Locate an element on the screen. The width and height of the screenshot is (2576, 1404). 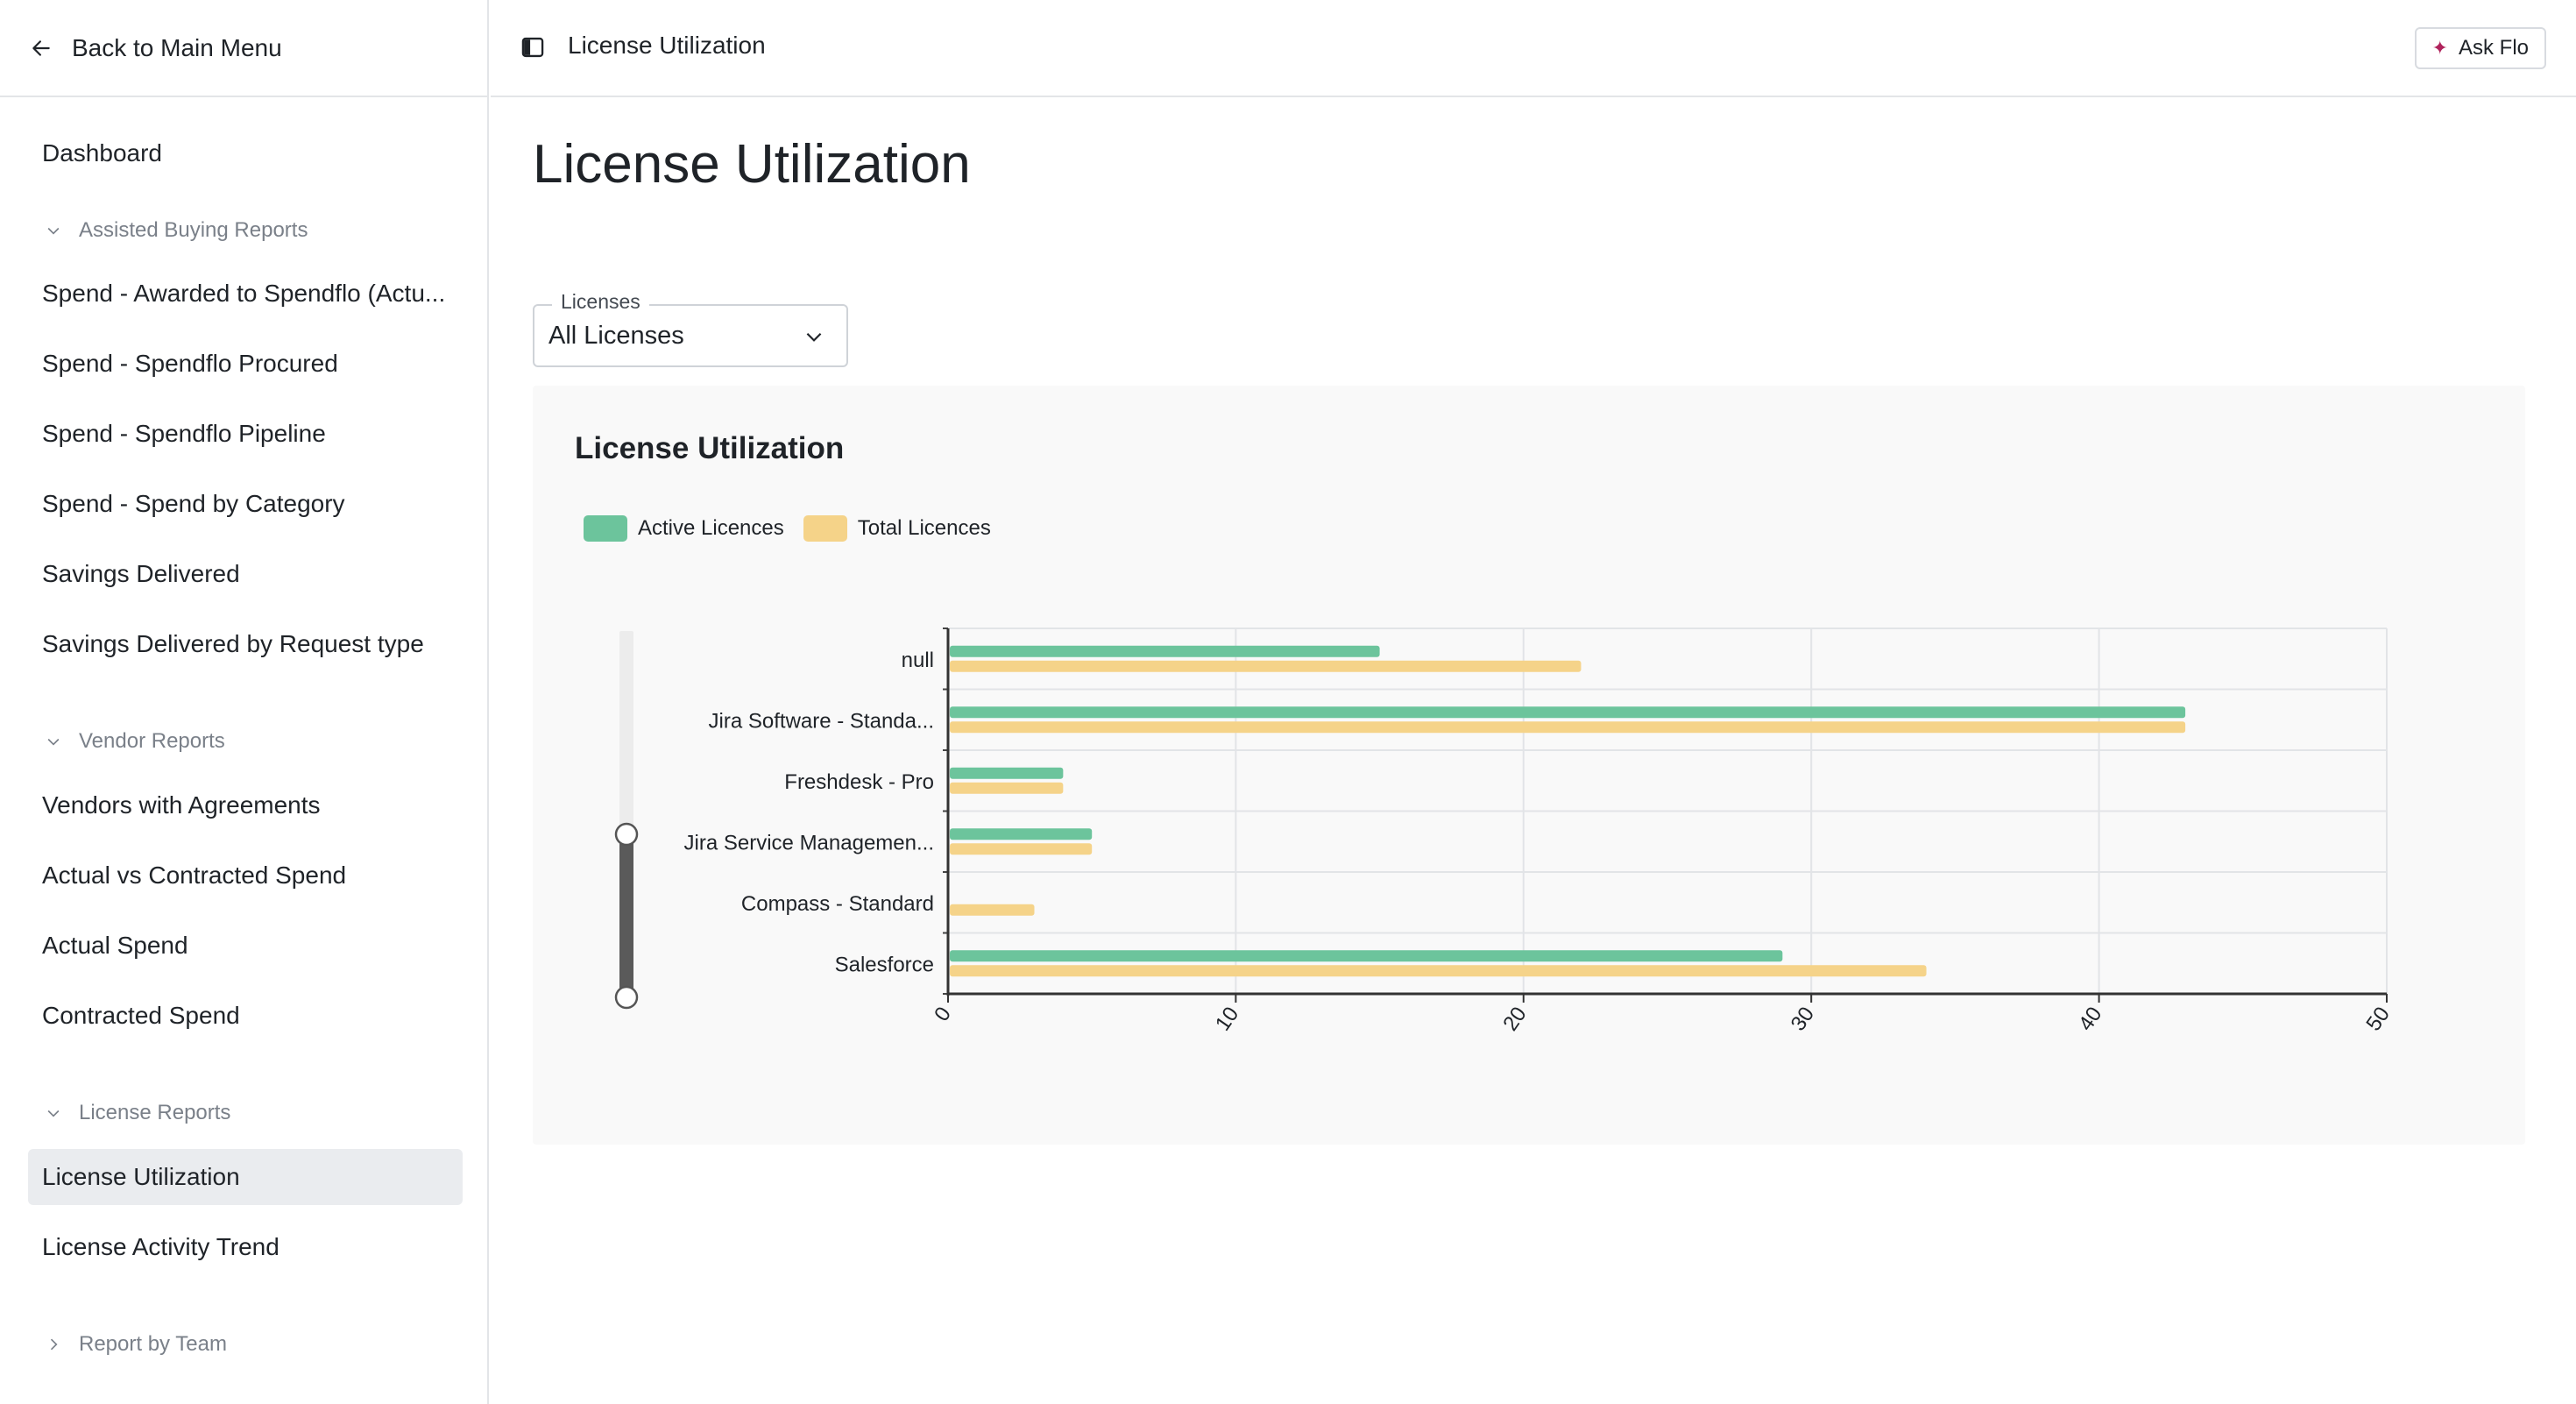
sidebar-item-license-activity-trend: License Activity Trend is located at coordinates (245, 1247).